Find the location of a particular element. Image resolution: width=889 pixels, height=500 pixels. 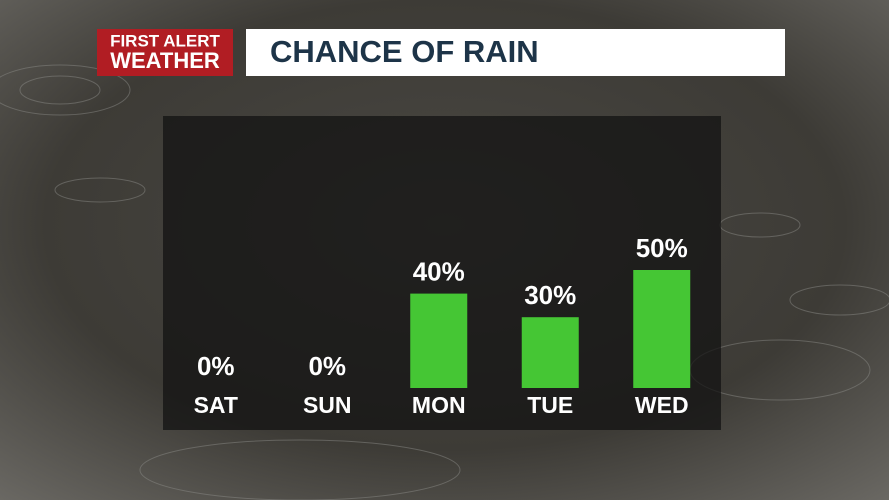

x-tick-label: WED is located at coordinates (662, 405).